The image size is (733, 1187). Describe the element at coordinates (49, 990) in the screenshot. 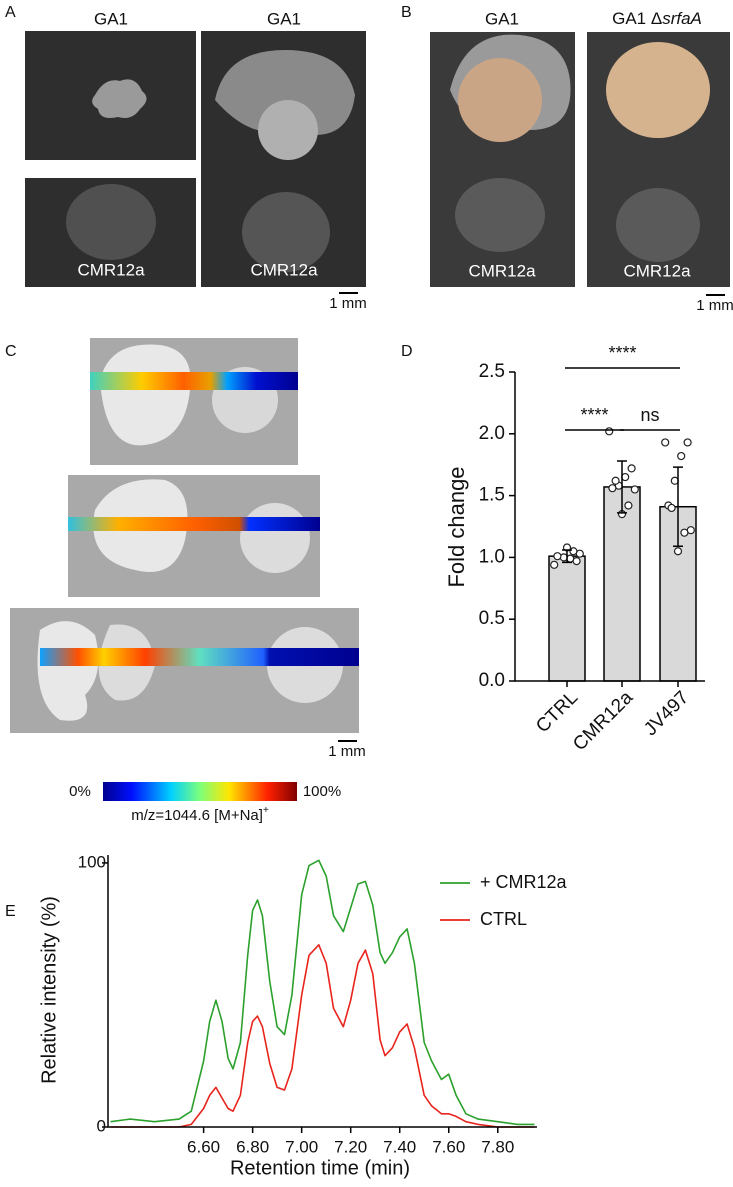

I see `y-axis-title: Relative intensity (%)` at that location.